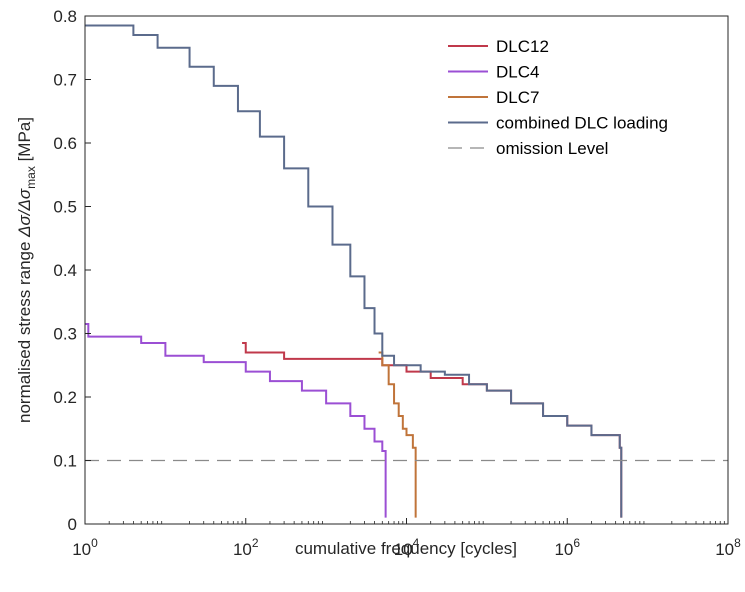 The height and width of the screenshot is (592, 745). What do you see at coordinates (24, 330) in the screenshot?
I see `y-axis-title-prefix: normalised stress range` at bounding box center [24, 330].